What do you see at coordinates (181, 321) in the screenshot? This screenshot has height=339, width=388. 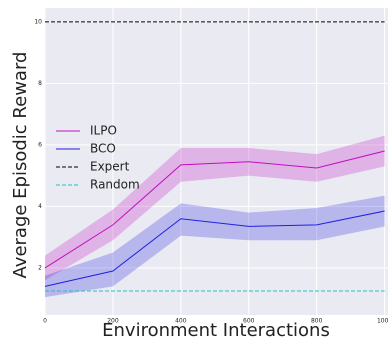 I see `x-tick-label: 400` at bounding box center [181, 321].